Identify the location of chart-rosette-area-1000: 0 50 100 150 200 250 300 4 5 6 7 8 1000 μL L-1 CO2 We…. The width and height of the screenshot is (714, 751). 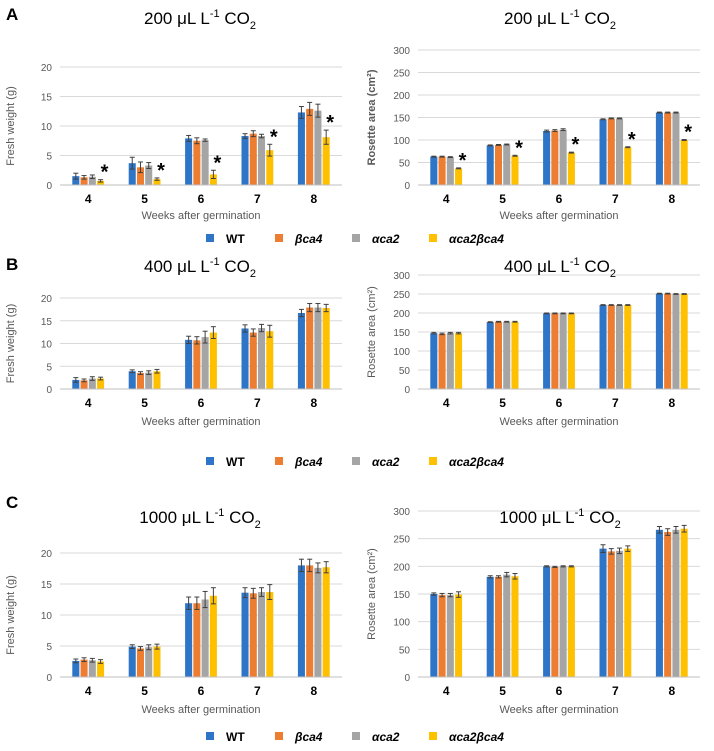
(533, 611).